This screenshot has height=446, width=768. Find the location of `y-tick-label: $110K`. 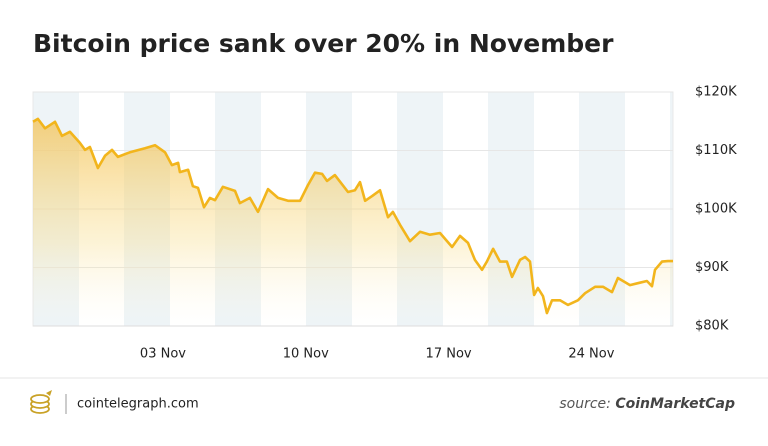

y-tick-label: $110K is located at coordinates (716, 150).